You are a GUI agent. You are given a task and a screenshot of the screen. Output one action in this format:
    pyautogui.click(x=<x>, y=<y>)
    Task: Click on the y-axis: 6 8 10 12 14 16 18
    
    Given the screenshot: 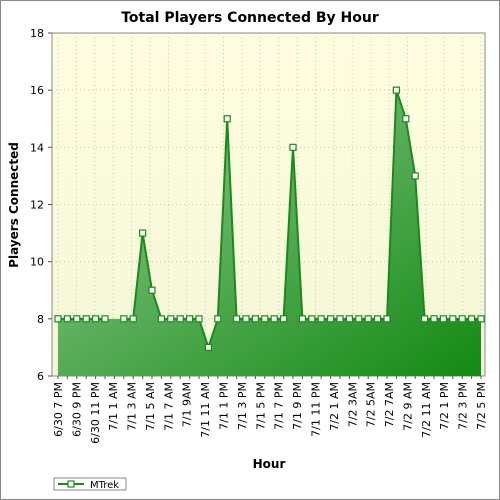 What is the action you would take?
    pyautogui.click(x=41, y=205)
    